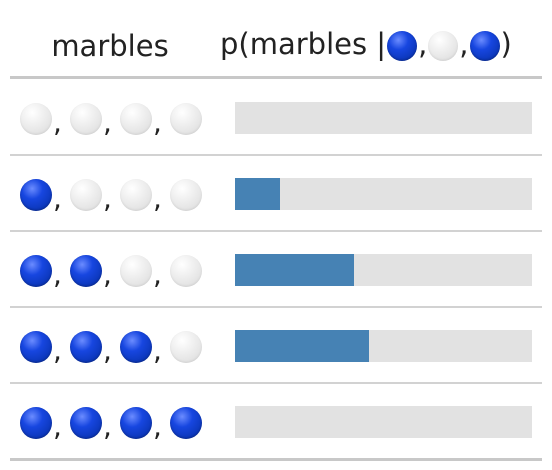 Image resolution: width=552 pixels, height=470 pixels. Describe the element at coordinates (276, 77) in the screenshot. I see `header-rule` at that location.